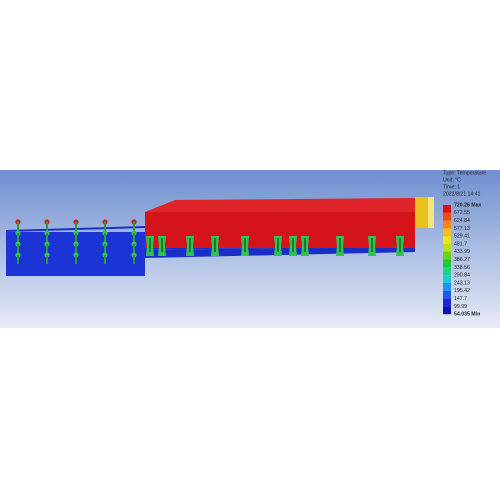  What do you see at coordinates (431, 212) in the screenshot?
I see `hot-end-edge` at bounding box center [431, 212].